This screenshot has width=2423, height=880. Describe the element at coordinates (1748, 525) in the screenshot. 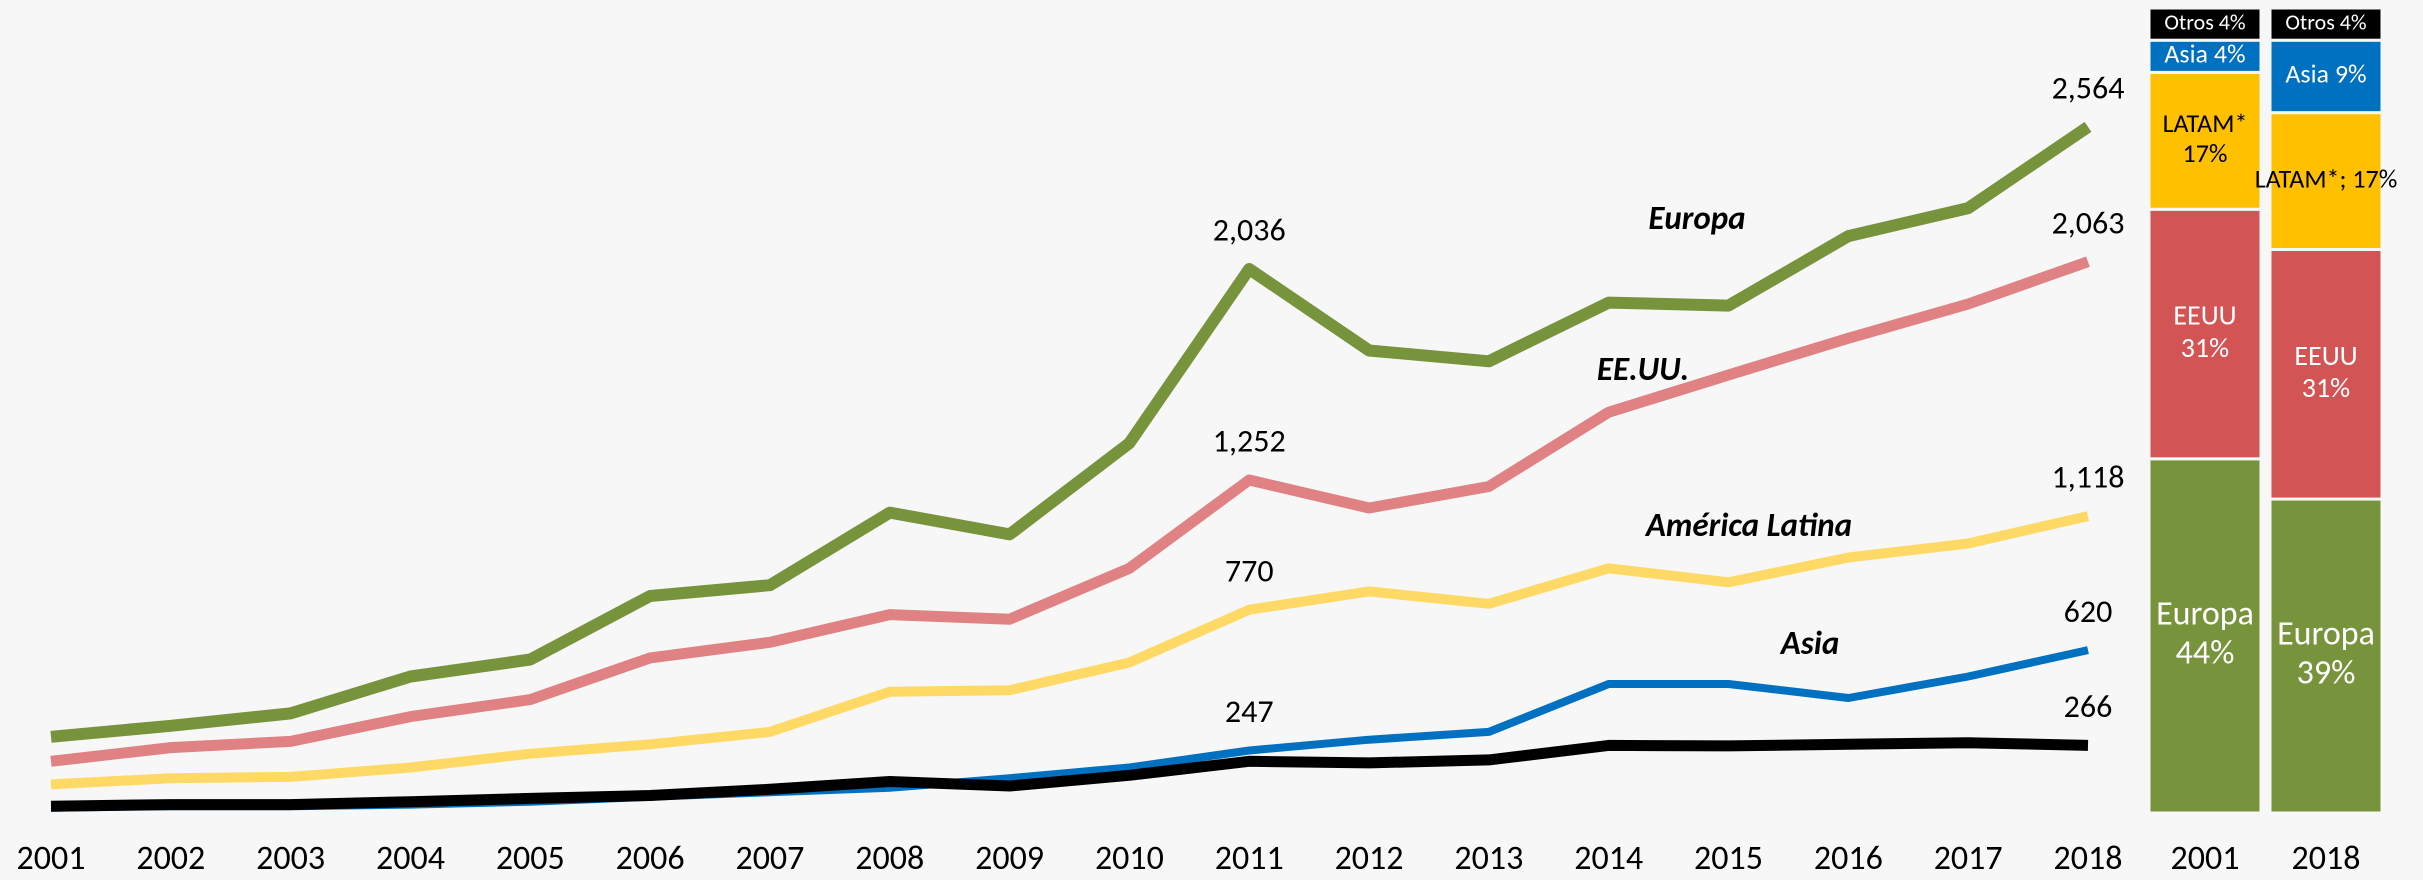

I see `series-name: América Latina` at that location.